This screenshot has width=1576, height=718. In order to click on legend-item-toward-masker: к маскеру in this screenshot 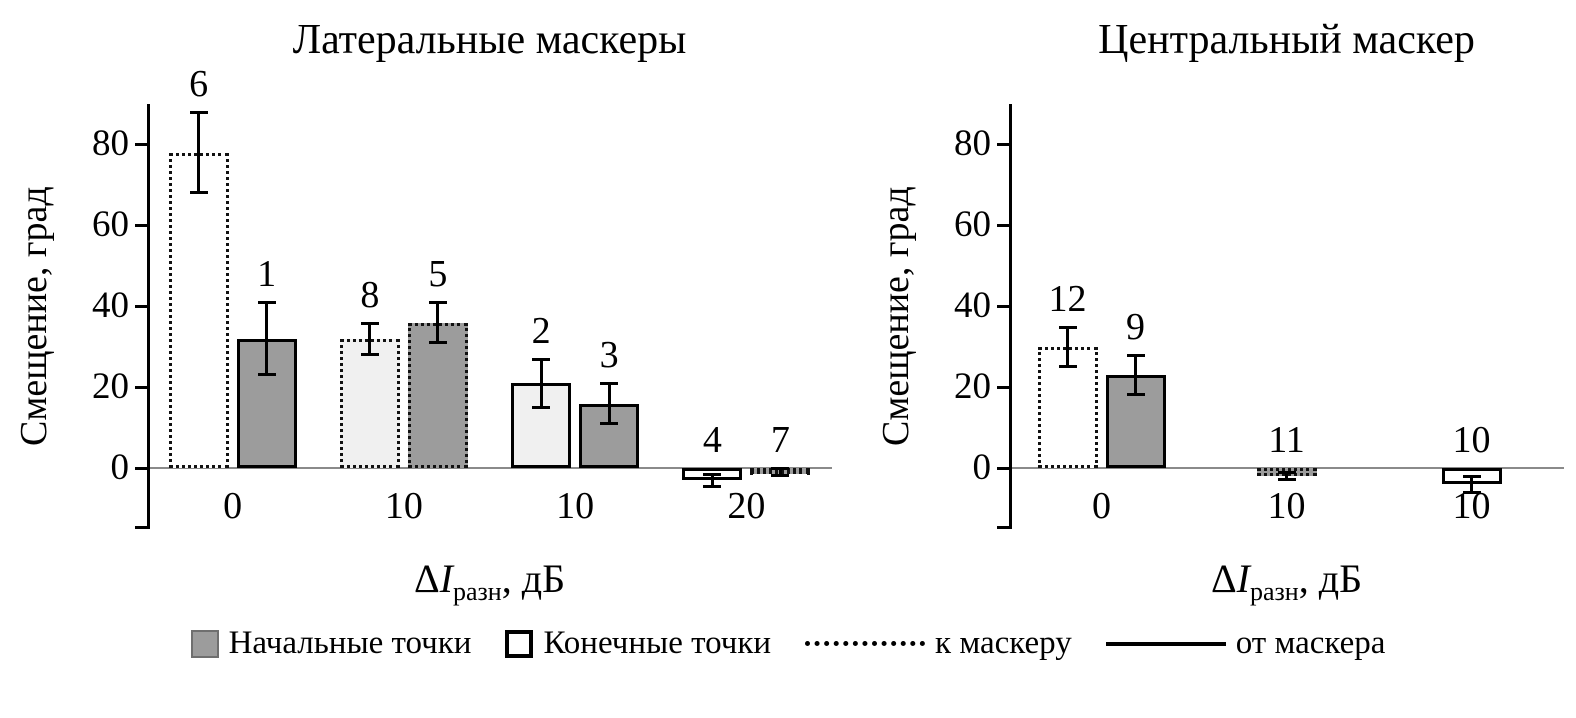, I will do `click(938, 643)`.